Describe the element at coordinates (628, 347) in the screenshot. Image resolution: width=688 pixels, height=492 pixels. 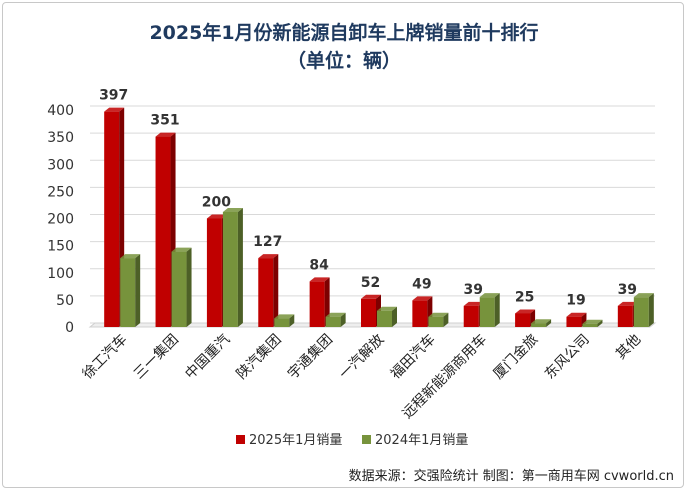
I see `x-tick-label: 其他` at that location.